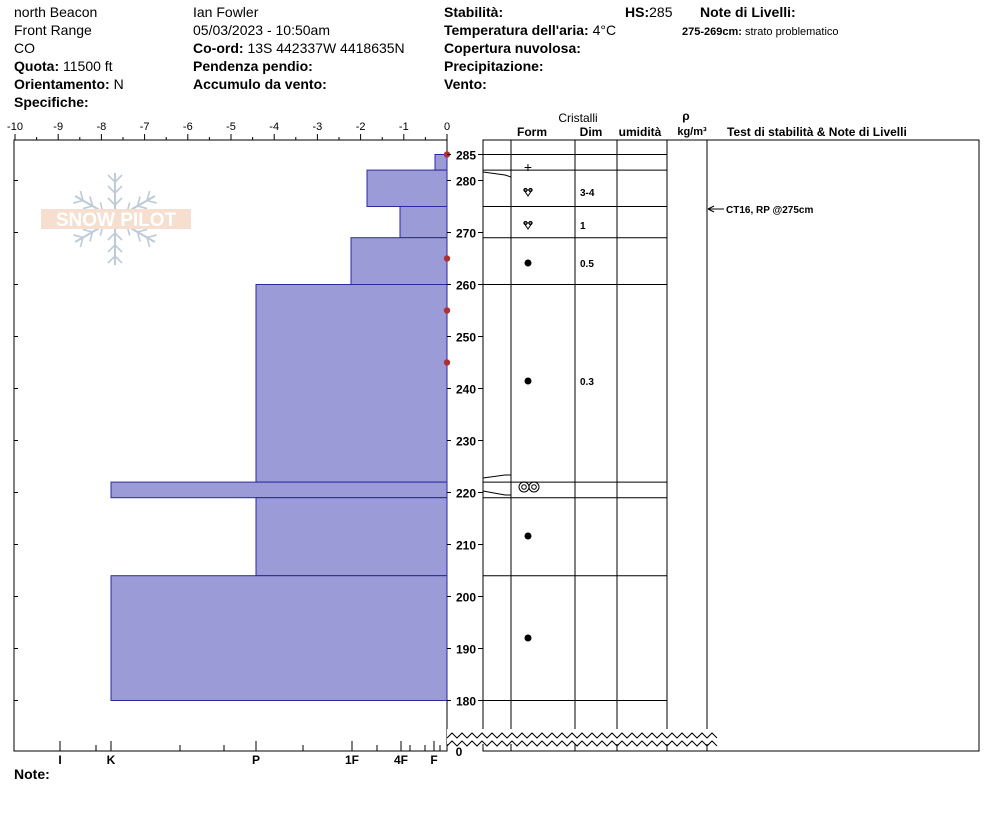 Image resolution: width=994 pixels, height=840 pixels. I want to click on coord-label: Co-ord:, so click(218, 48).